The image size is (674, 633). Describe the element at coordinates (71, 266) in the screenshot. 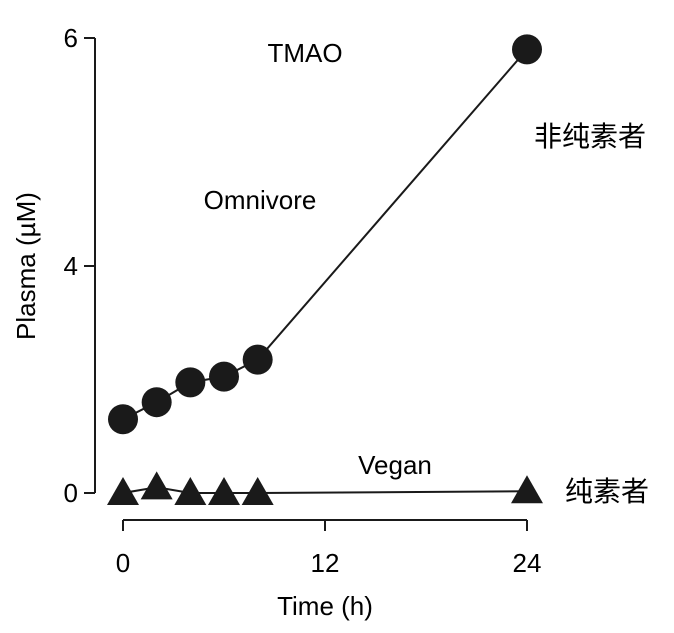

I see `y-tick-label: 4` at that location.